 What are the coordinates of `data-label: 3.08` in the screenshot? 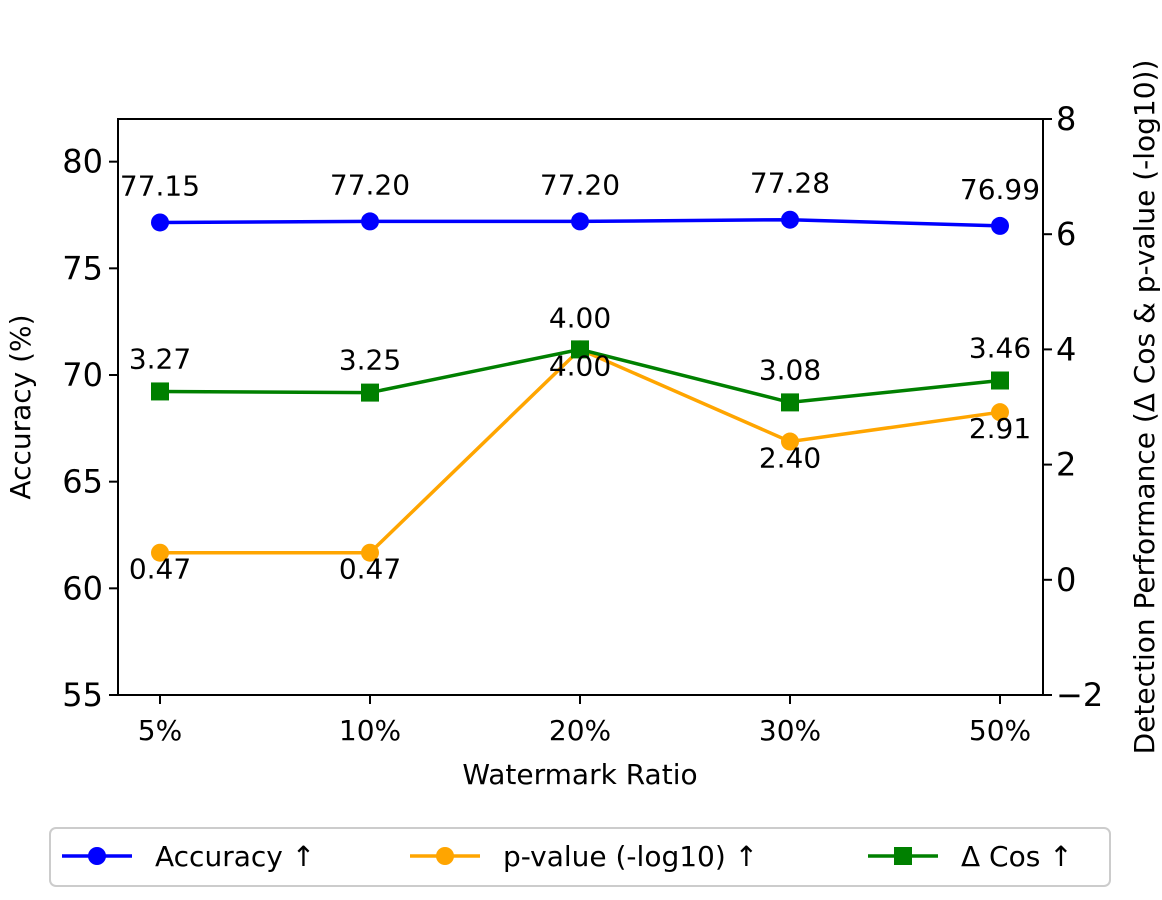 It's located at (790, 369).